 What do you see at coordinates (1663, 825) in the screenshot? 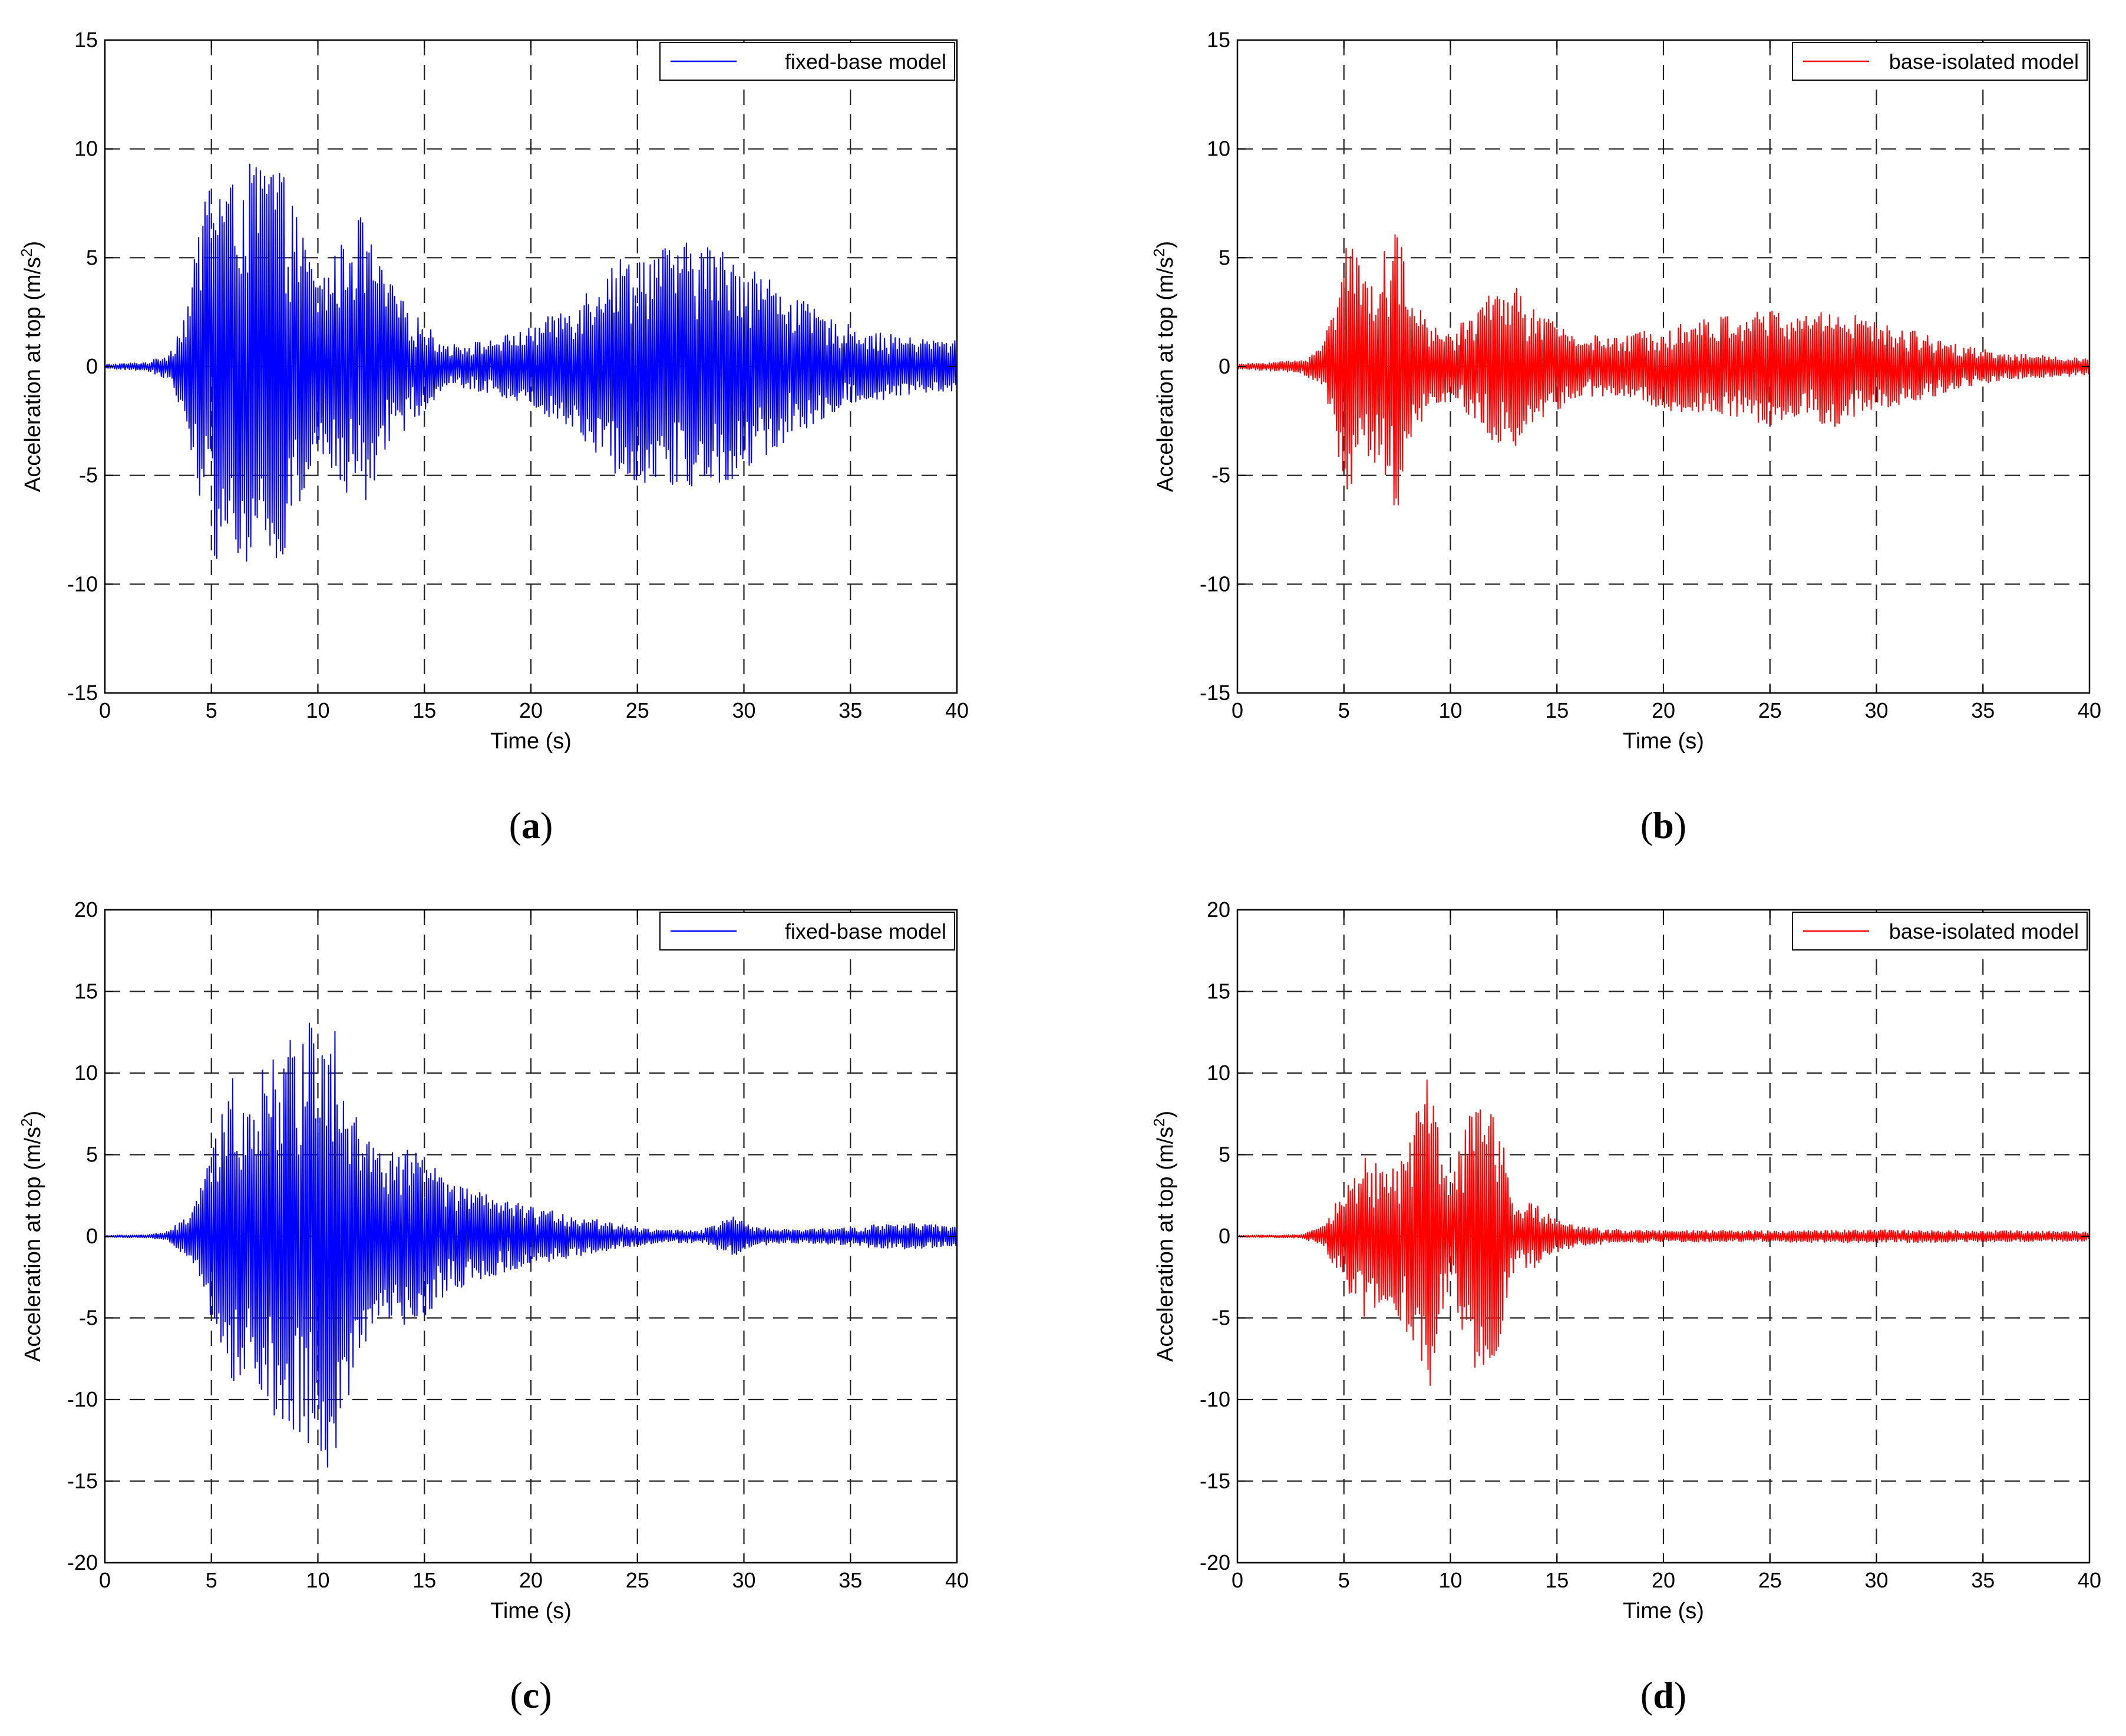
I see `panel-caption: (b)` at bounding box center [1663, 825].